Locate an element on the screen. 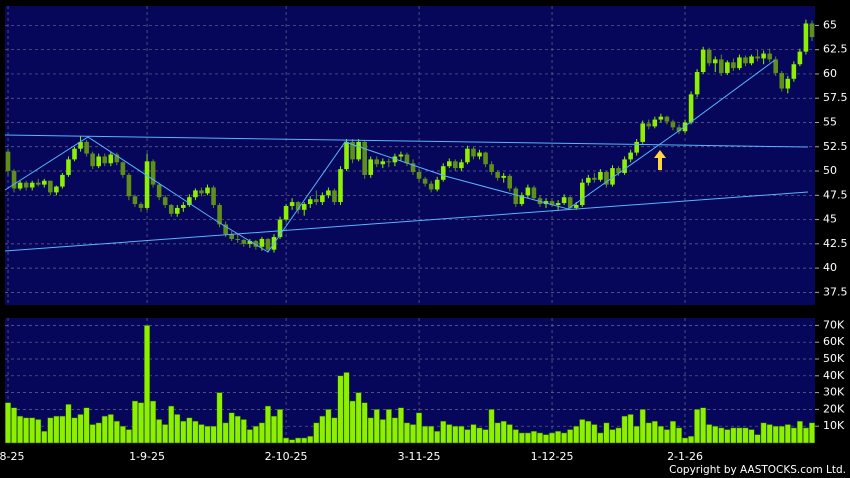  y-tick-label: 37.5 is located at coordinates (835, 291).